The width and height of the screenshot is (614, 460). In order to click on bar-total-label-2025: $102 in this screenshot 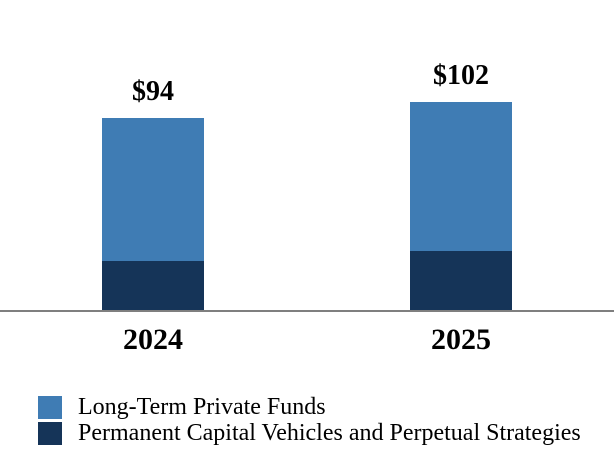, I will do `click(461, 75)`.